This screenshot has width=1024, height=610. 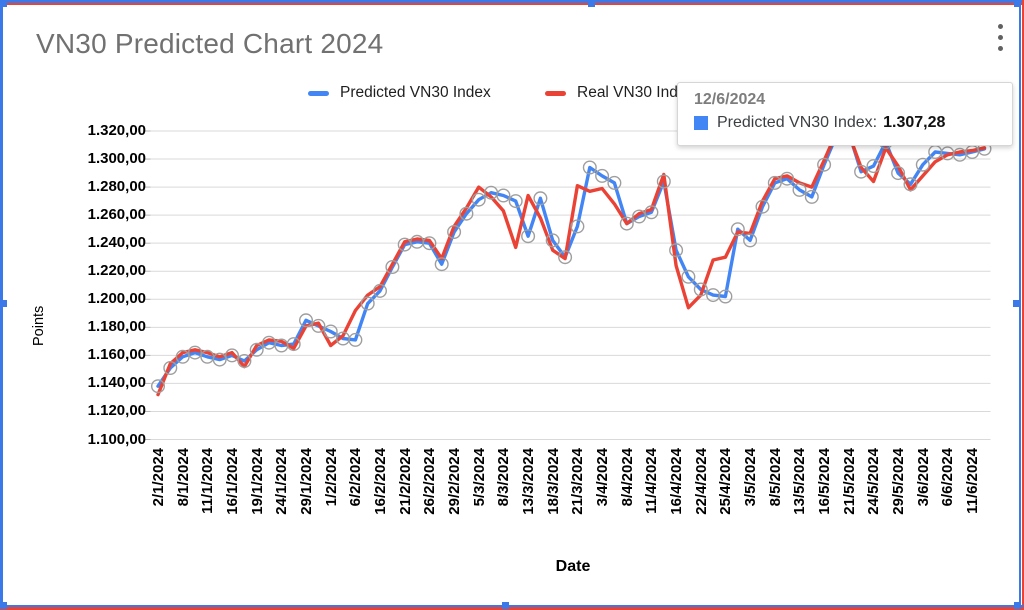 What do you see at coordinates (825, 481) in the screenshot?
I see `x-axis-tick-label: 16/5/2024` at bounding box center [825, 481].